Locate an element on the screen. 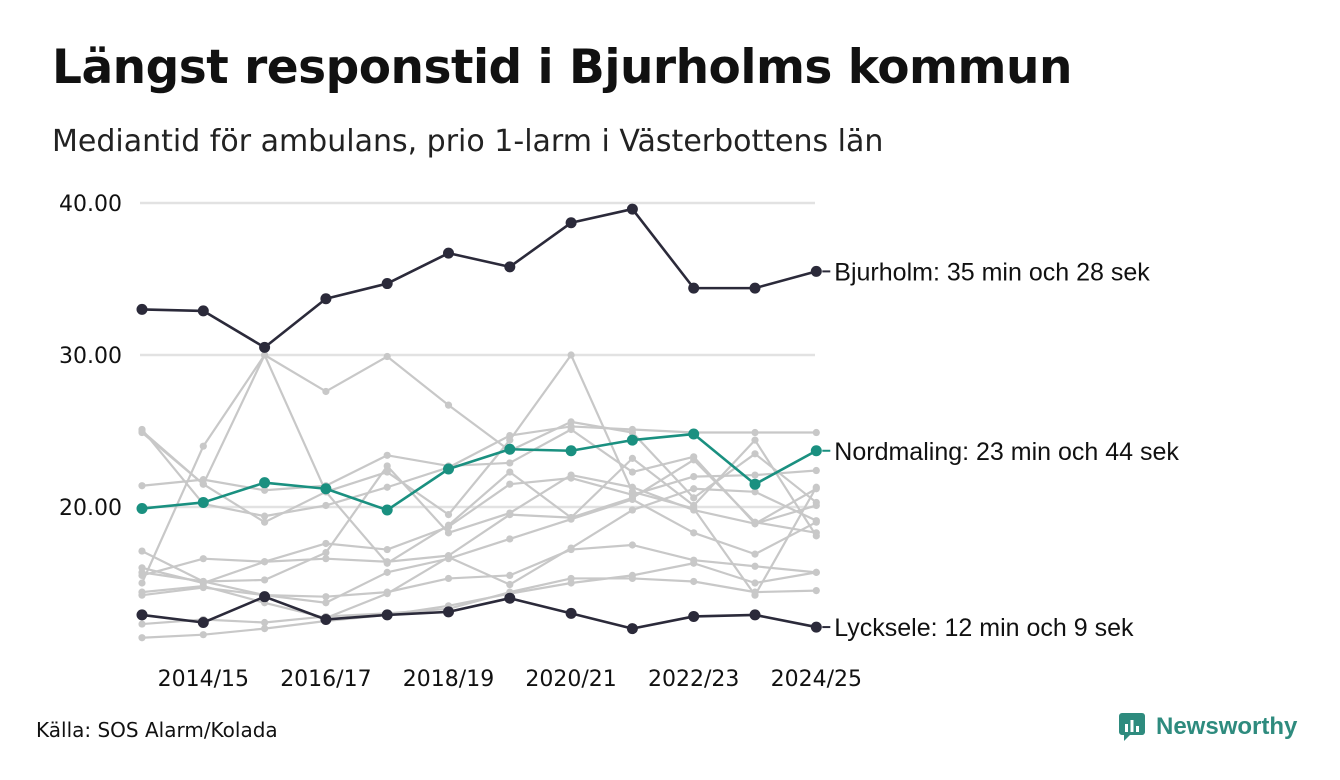 This screenshot has width=1340, height=780. newsworthy-icon is located at coordinates (1132, 727).